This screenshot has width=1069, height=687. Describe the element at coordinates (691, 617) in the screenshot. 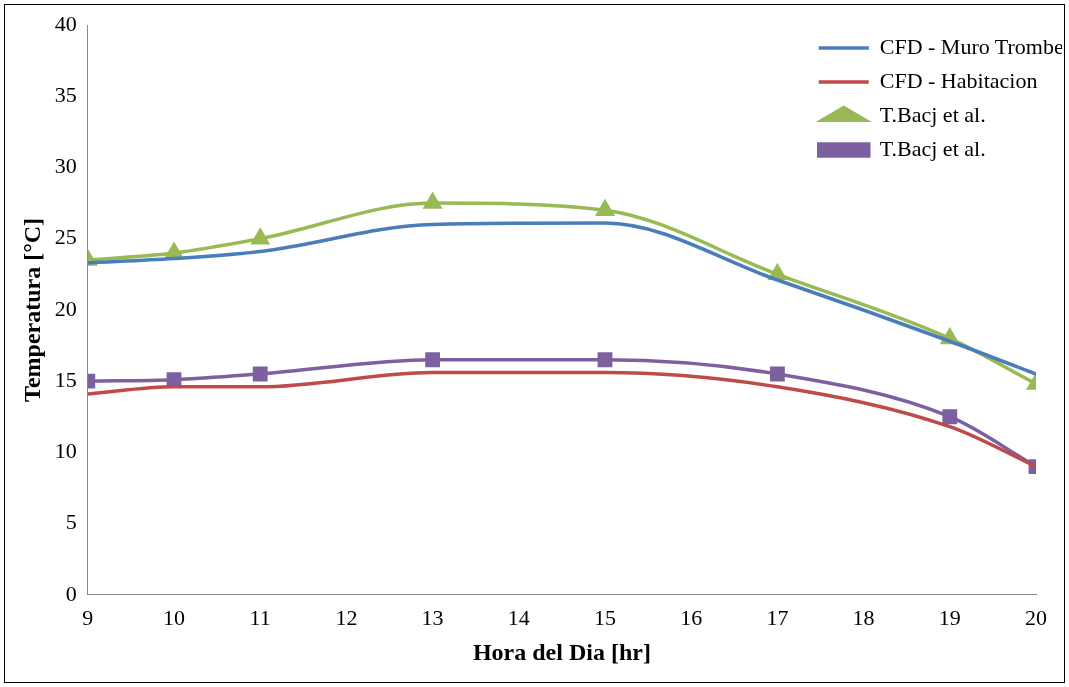

I see `x-tick-label: 16` at that location.